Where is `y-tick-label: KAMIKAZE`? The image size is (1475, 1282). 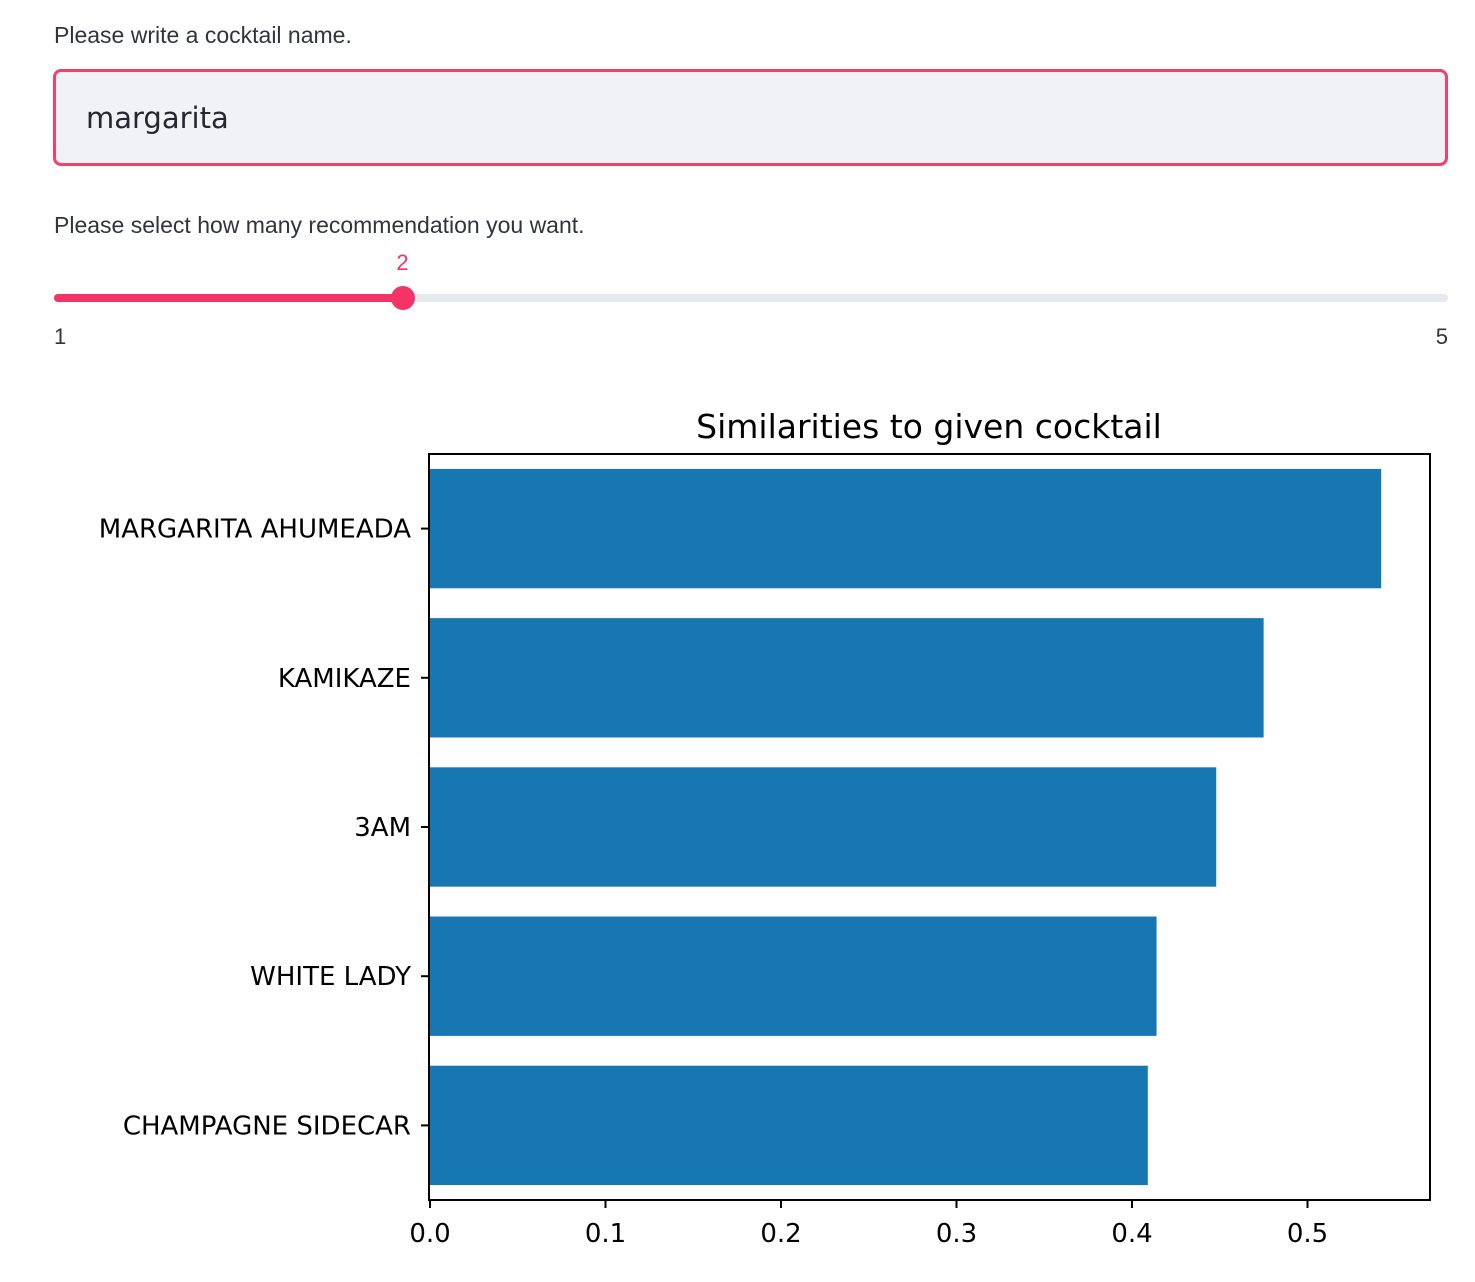
y-tick-label: KAMIKAZE is located at coordinates (344, 679).